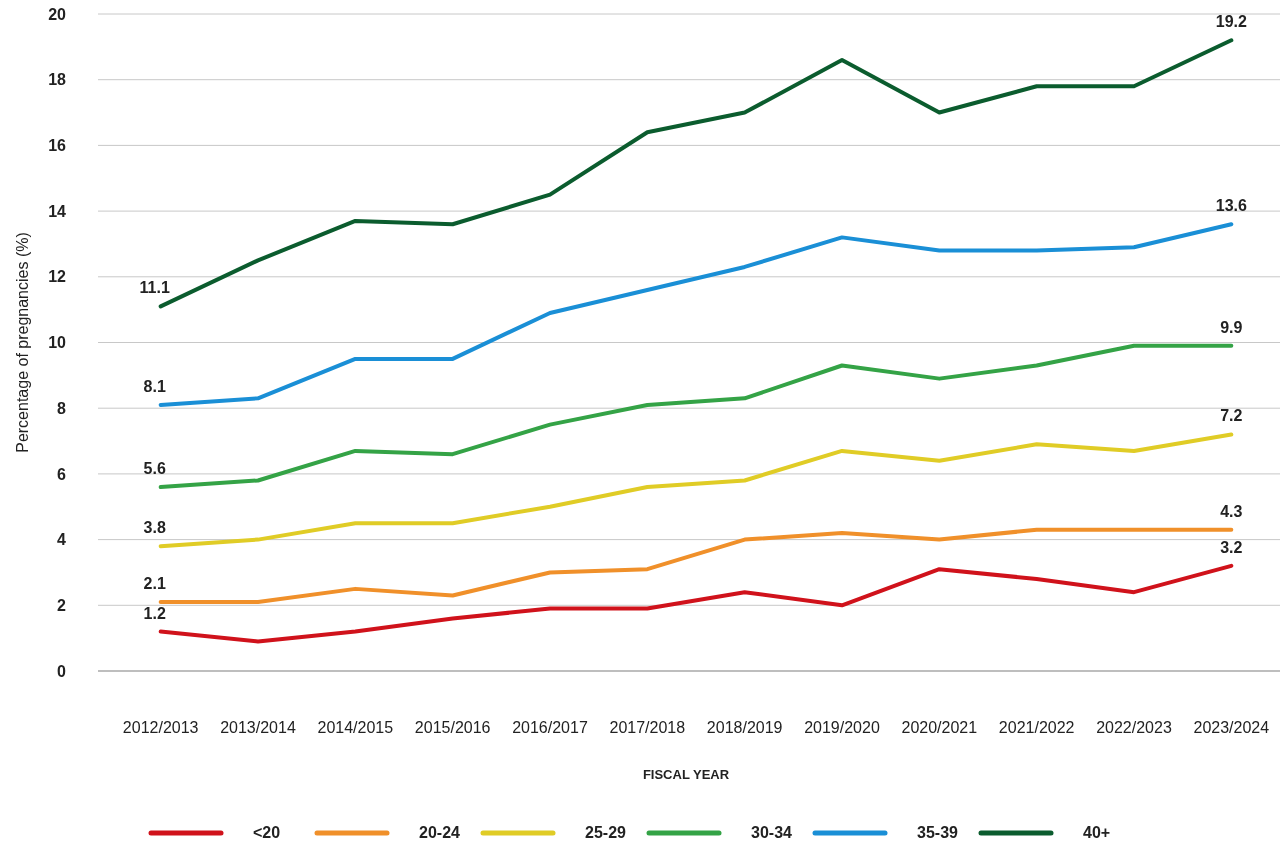 This screenshot has width=1288, height=855. I want to click on y-tick-label: 4, so click(62, 540).